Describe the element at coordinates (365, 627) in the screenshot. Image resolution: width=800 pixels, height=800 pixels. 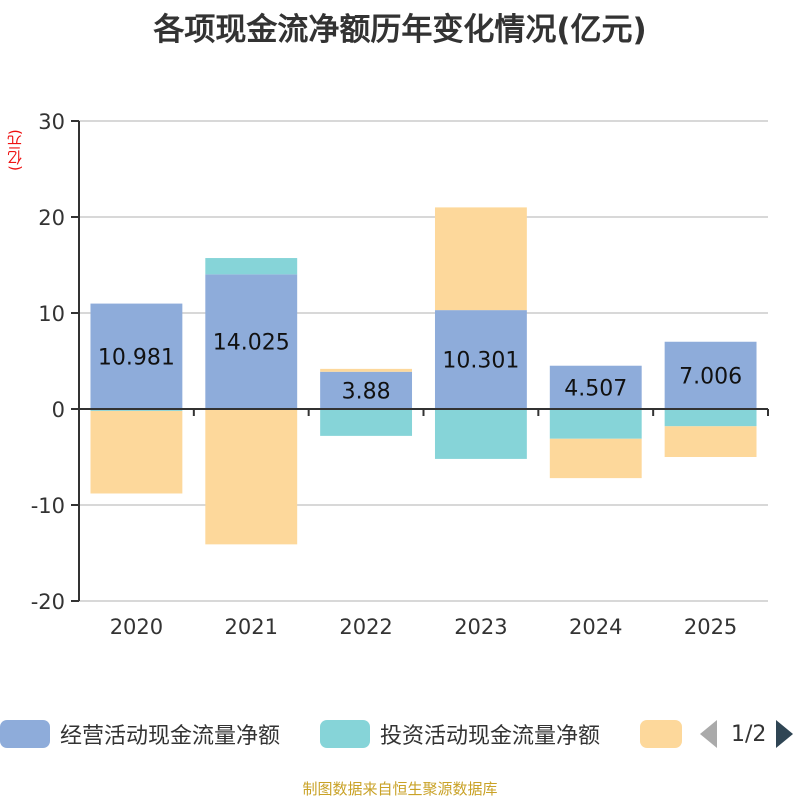
I see `x-tick-label: 2022` at that location.